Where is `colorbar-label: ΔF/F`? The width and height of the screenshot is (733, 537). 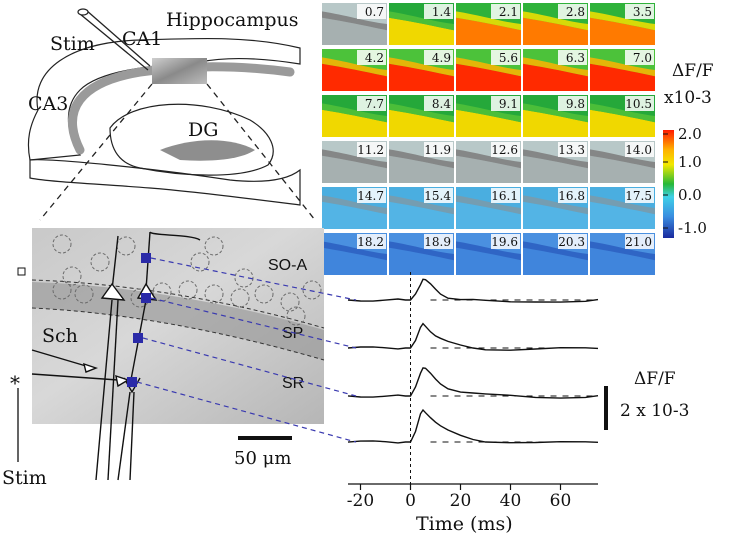 colorbar-label: ΔF/F is located at coordinates (693, 71).